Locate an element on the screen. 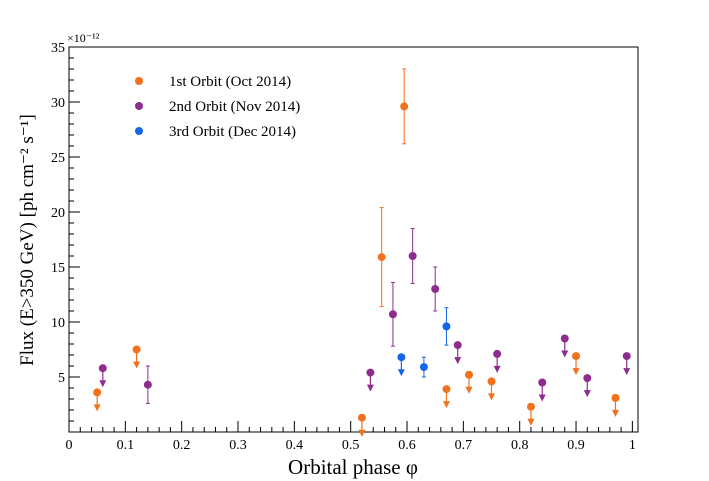 This screenshot has width=709, height=481. y-tick-label: 30 is located at coordinates (58, 103).